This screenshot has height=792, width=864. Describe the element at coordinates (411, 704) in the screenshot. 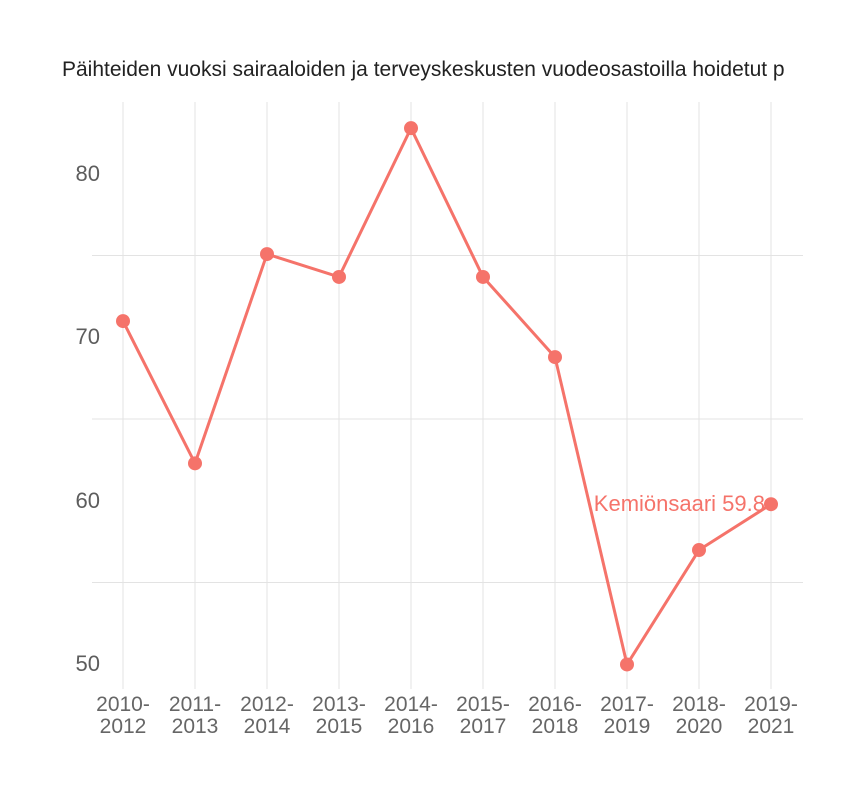

I see `x-tick-label-line: 2014-` at that location.